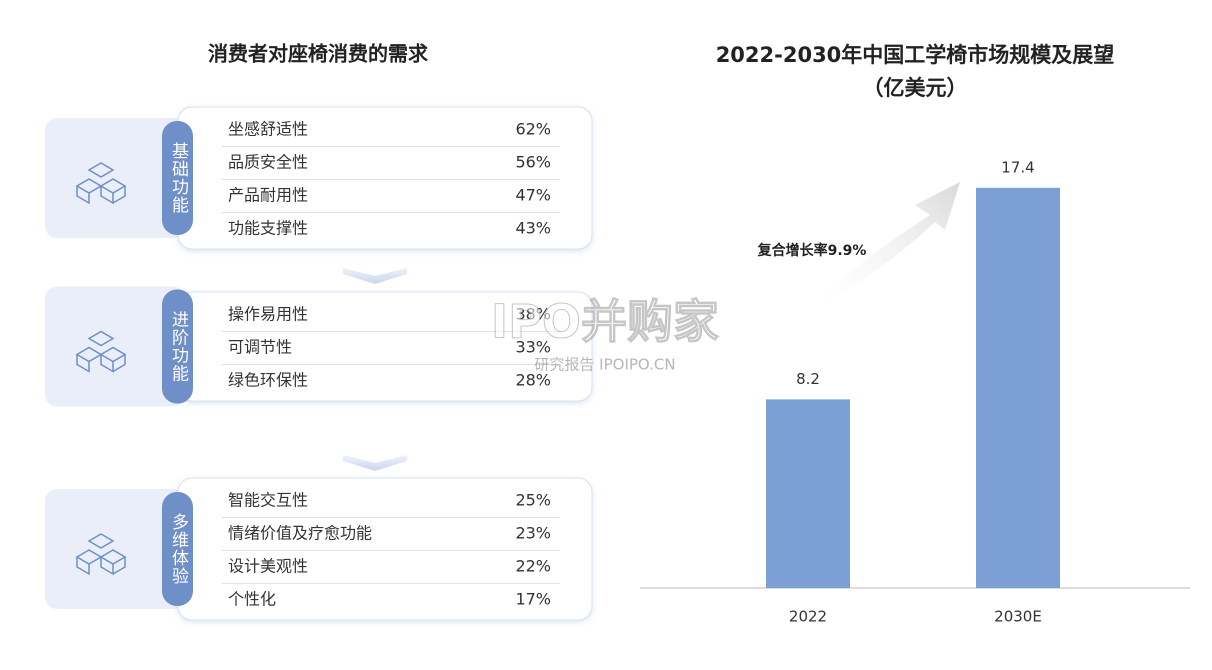 This screenshot has width=1212, height=670. I want to click on group-label: 基础功能, so click(178, 178).